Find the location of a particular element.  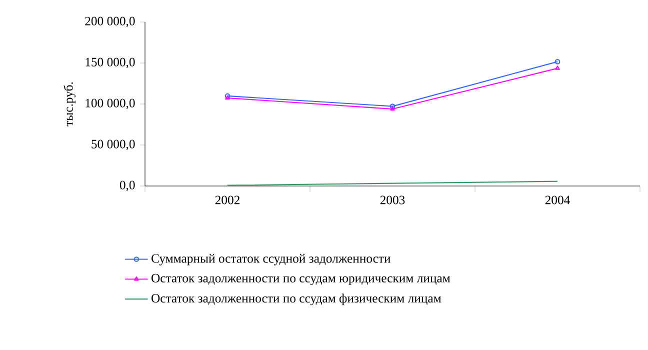

y-tick-label: 50 000,0 is located at coordinates (113, 145).